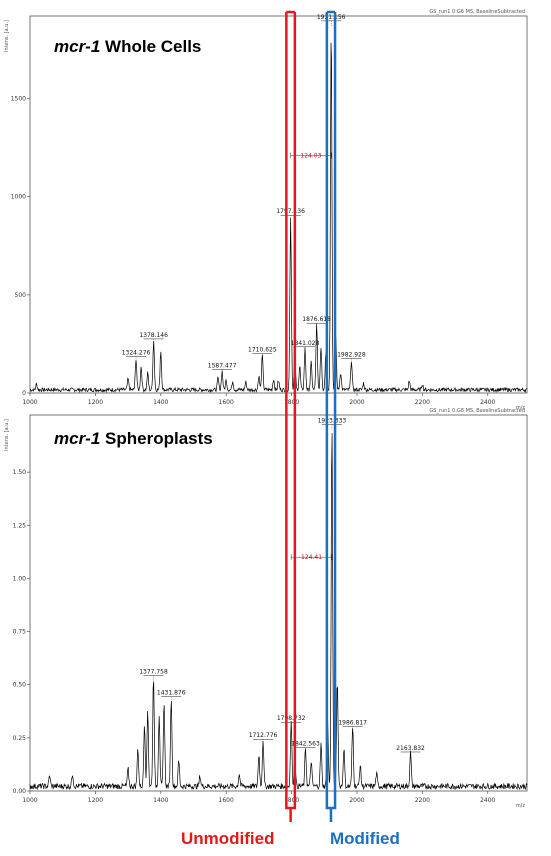 This screenshot has height=856, width=551. What do you see at coordinates (291, 718) in the screenshot?
I see `peak-label: 1798.732` at bounding box center [291, 718].